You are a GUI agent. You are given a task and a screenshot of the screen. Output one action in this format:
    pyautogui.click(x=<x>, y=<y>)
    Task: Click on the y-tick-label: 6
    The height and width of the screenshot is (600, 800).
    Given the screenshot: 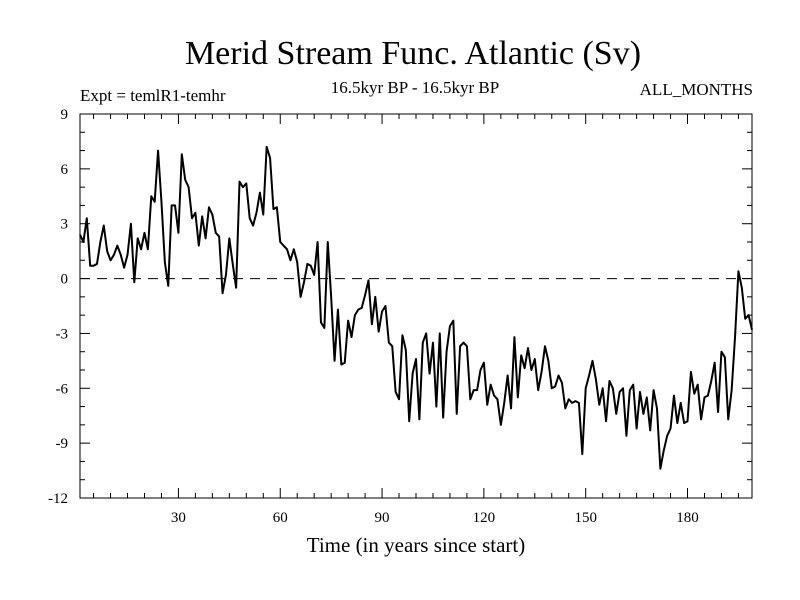 What is the action you would take?
    pyautogui.click(x=65, y=170)
    